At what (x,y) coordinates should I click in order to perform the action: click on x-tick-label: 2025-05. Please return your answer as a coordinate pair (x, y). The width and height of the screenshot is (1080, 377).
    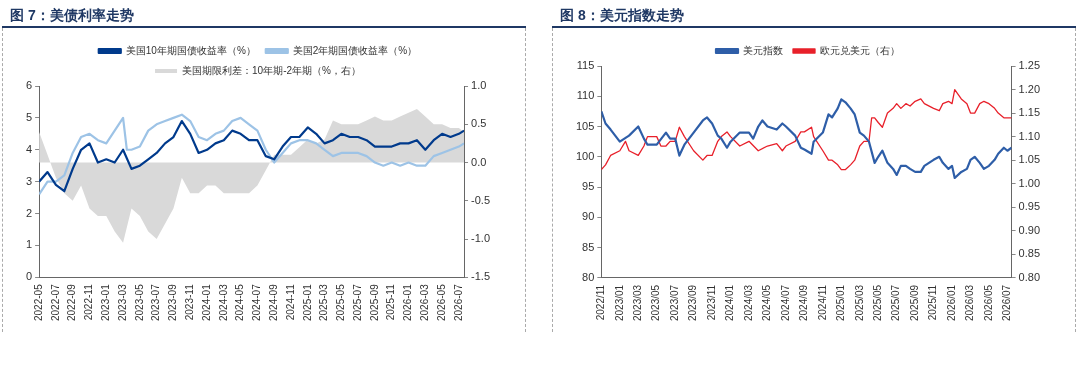
    Looking at the image, I should click on (341, 302).